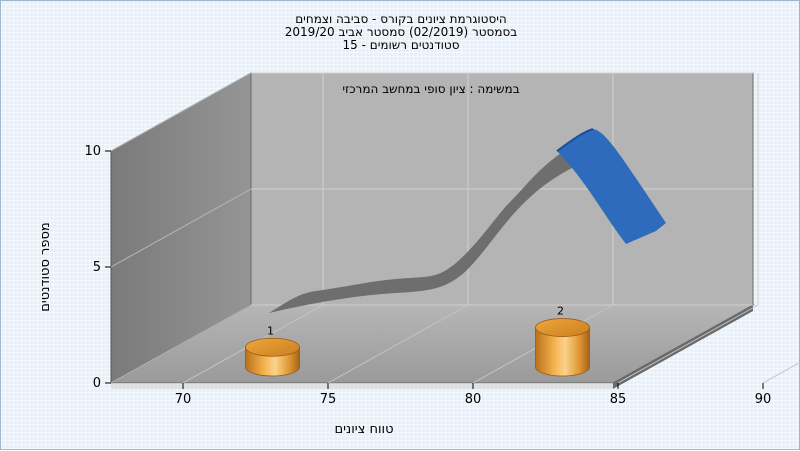 The image size is (800, 451). What do you see at coordinates (363, 429) in the screenshot?
I see `x-axis-title: טווח ציונים` at bounding box center [363, 429].